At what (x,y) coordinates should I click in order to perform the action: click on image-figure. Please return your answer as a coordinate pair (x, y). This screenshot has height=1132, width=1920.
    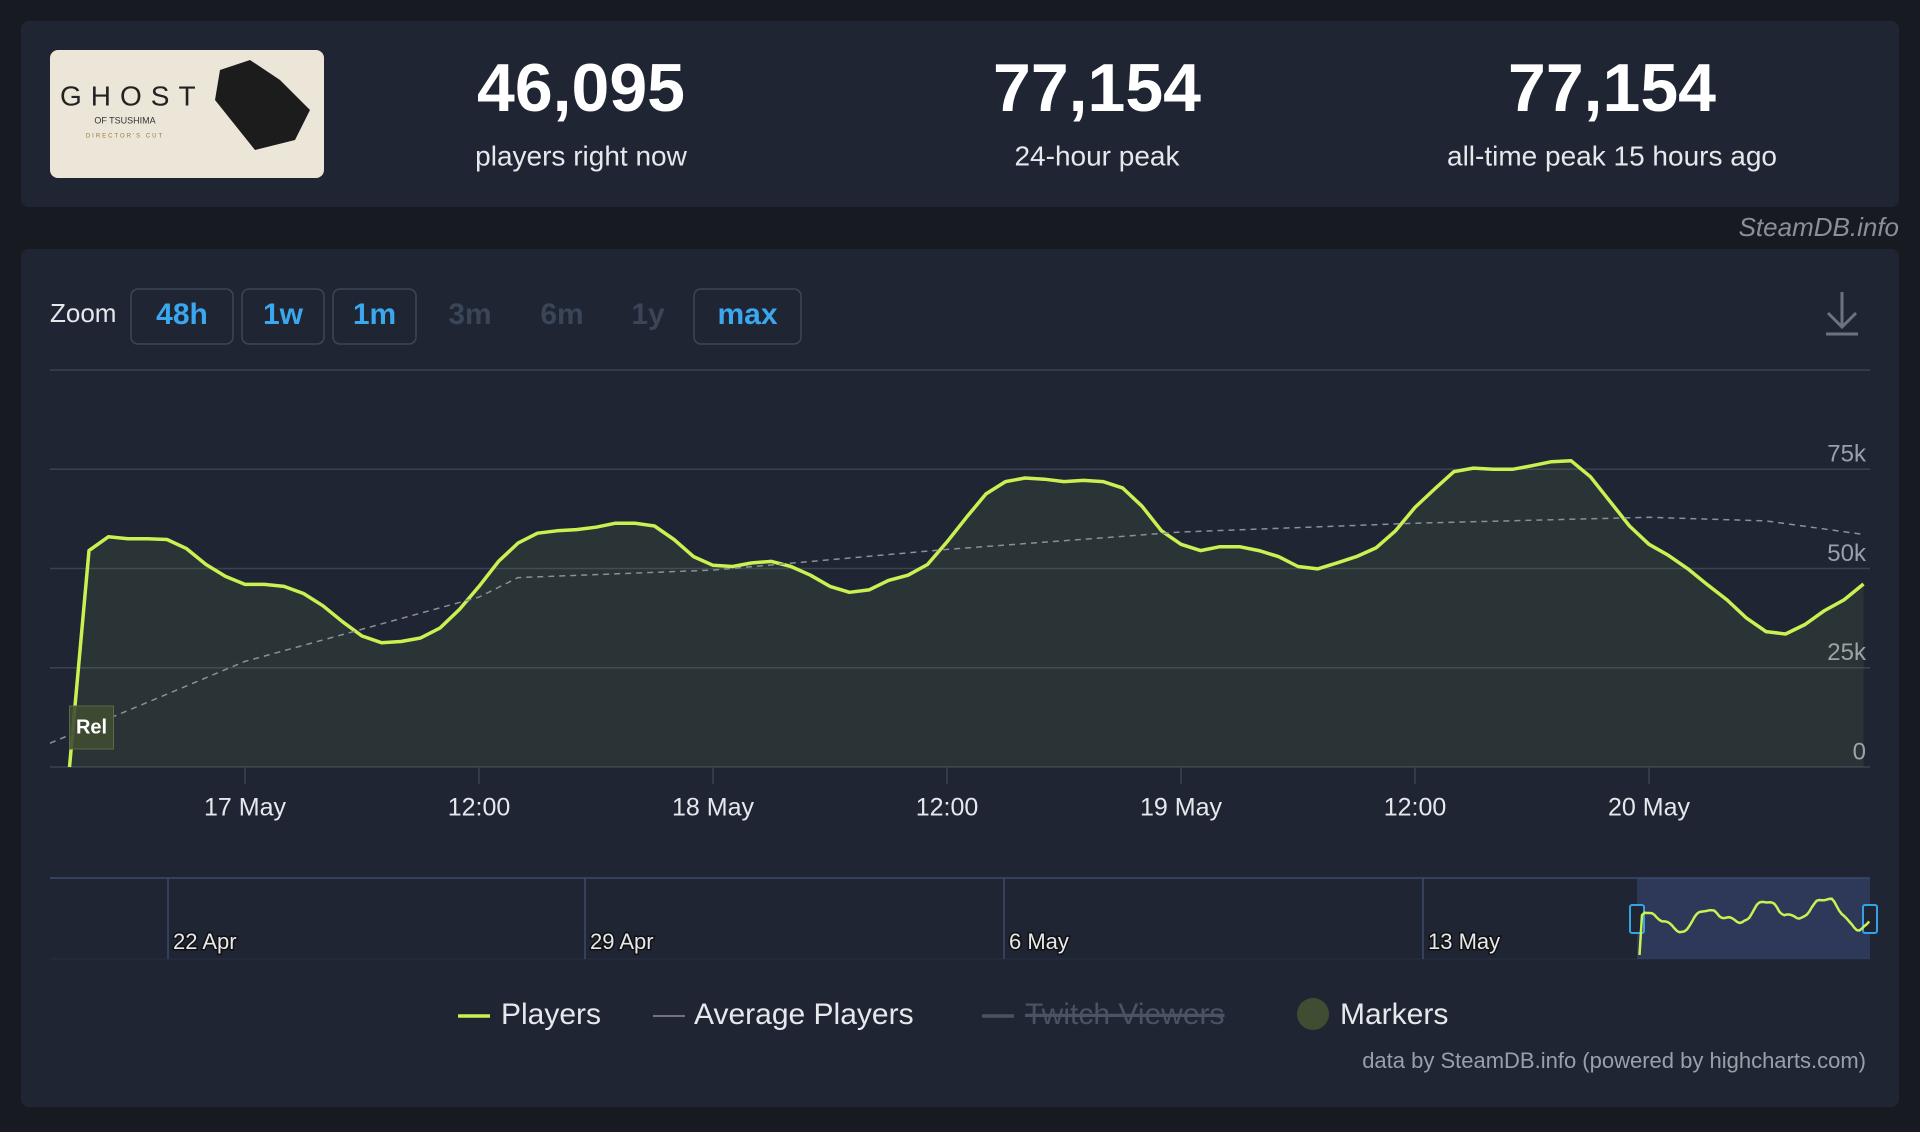
    Looking at the image, I should click on (262, 105).